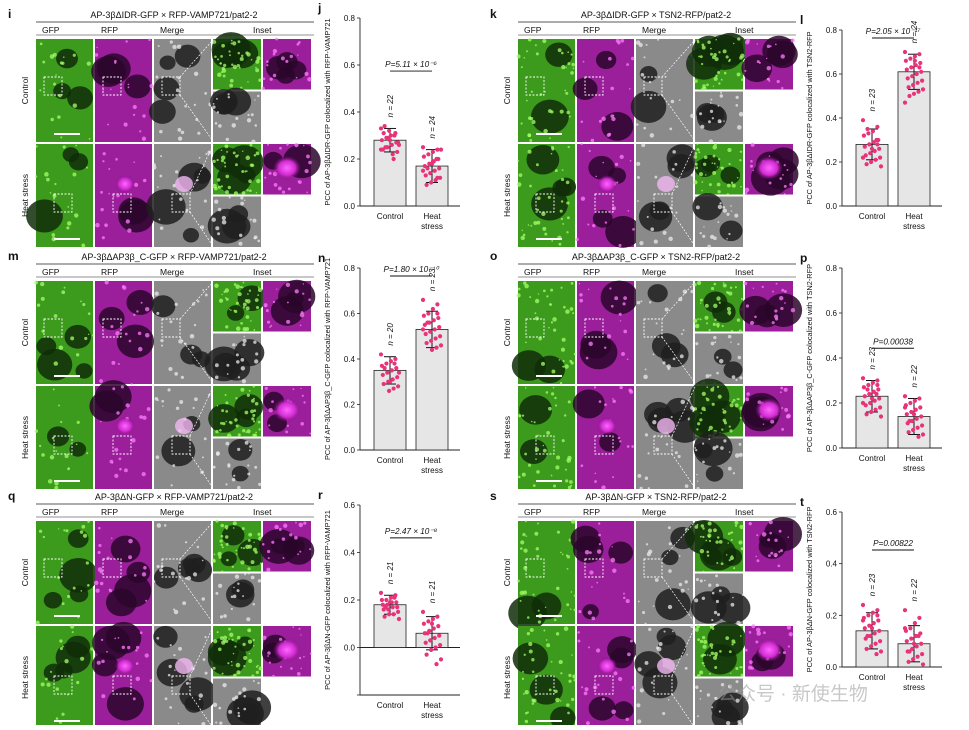 This screenshot has width=969, height=730. What do you see at coordinates (25, 195) in the screenshot?
I see `row-label-heat-stress: Heat stress` at bounding box center [25, 195].